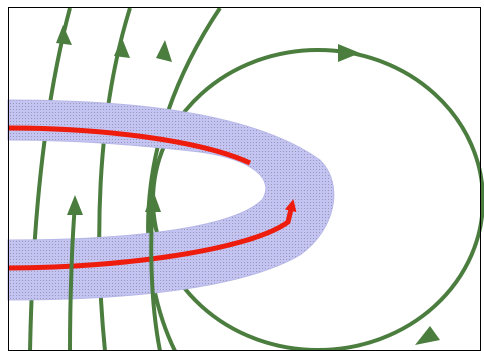  I want to click on current-top, so click(129, 145).